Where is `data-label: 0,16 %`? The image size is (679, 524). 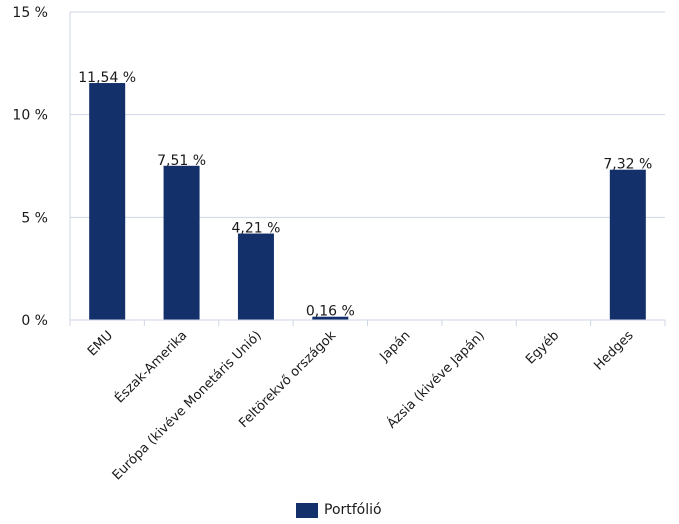 data-label: 0,16 % is located at coordinates (330, 312).